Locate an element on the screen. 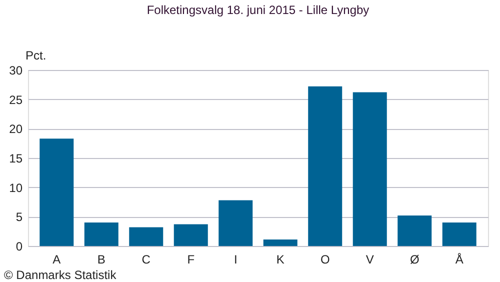 This screenshot has height=282, width=500. y-tick-label: 0 is located at coordinates (19, 247).